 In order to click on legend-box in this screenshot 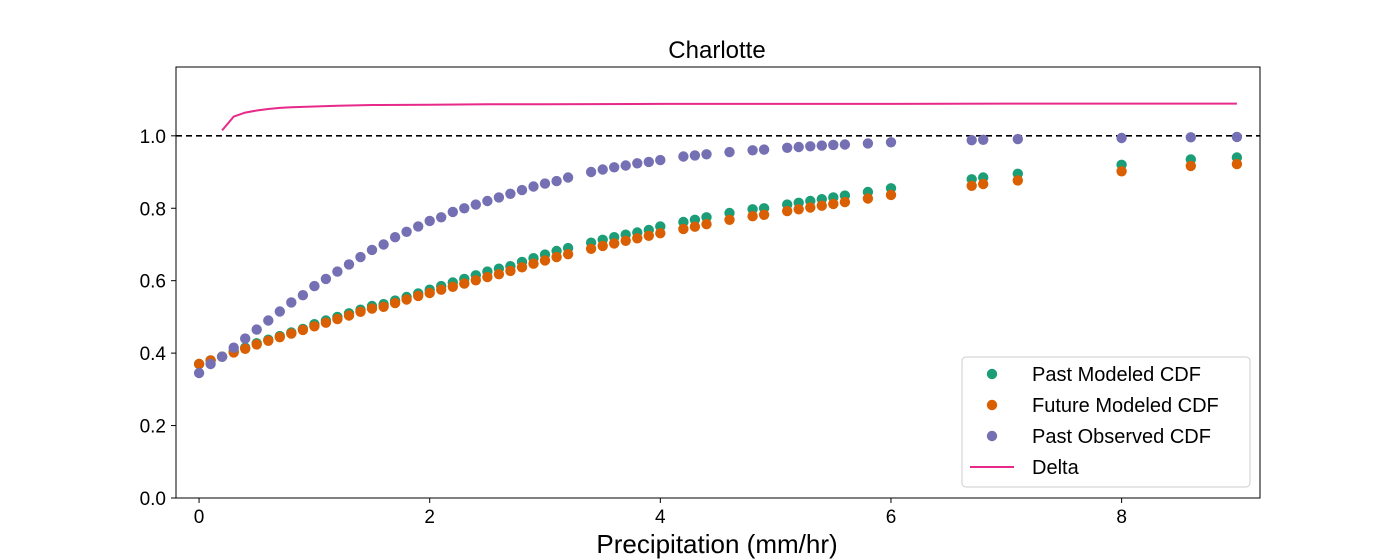, I will do `click(1106, 422)`.